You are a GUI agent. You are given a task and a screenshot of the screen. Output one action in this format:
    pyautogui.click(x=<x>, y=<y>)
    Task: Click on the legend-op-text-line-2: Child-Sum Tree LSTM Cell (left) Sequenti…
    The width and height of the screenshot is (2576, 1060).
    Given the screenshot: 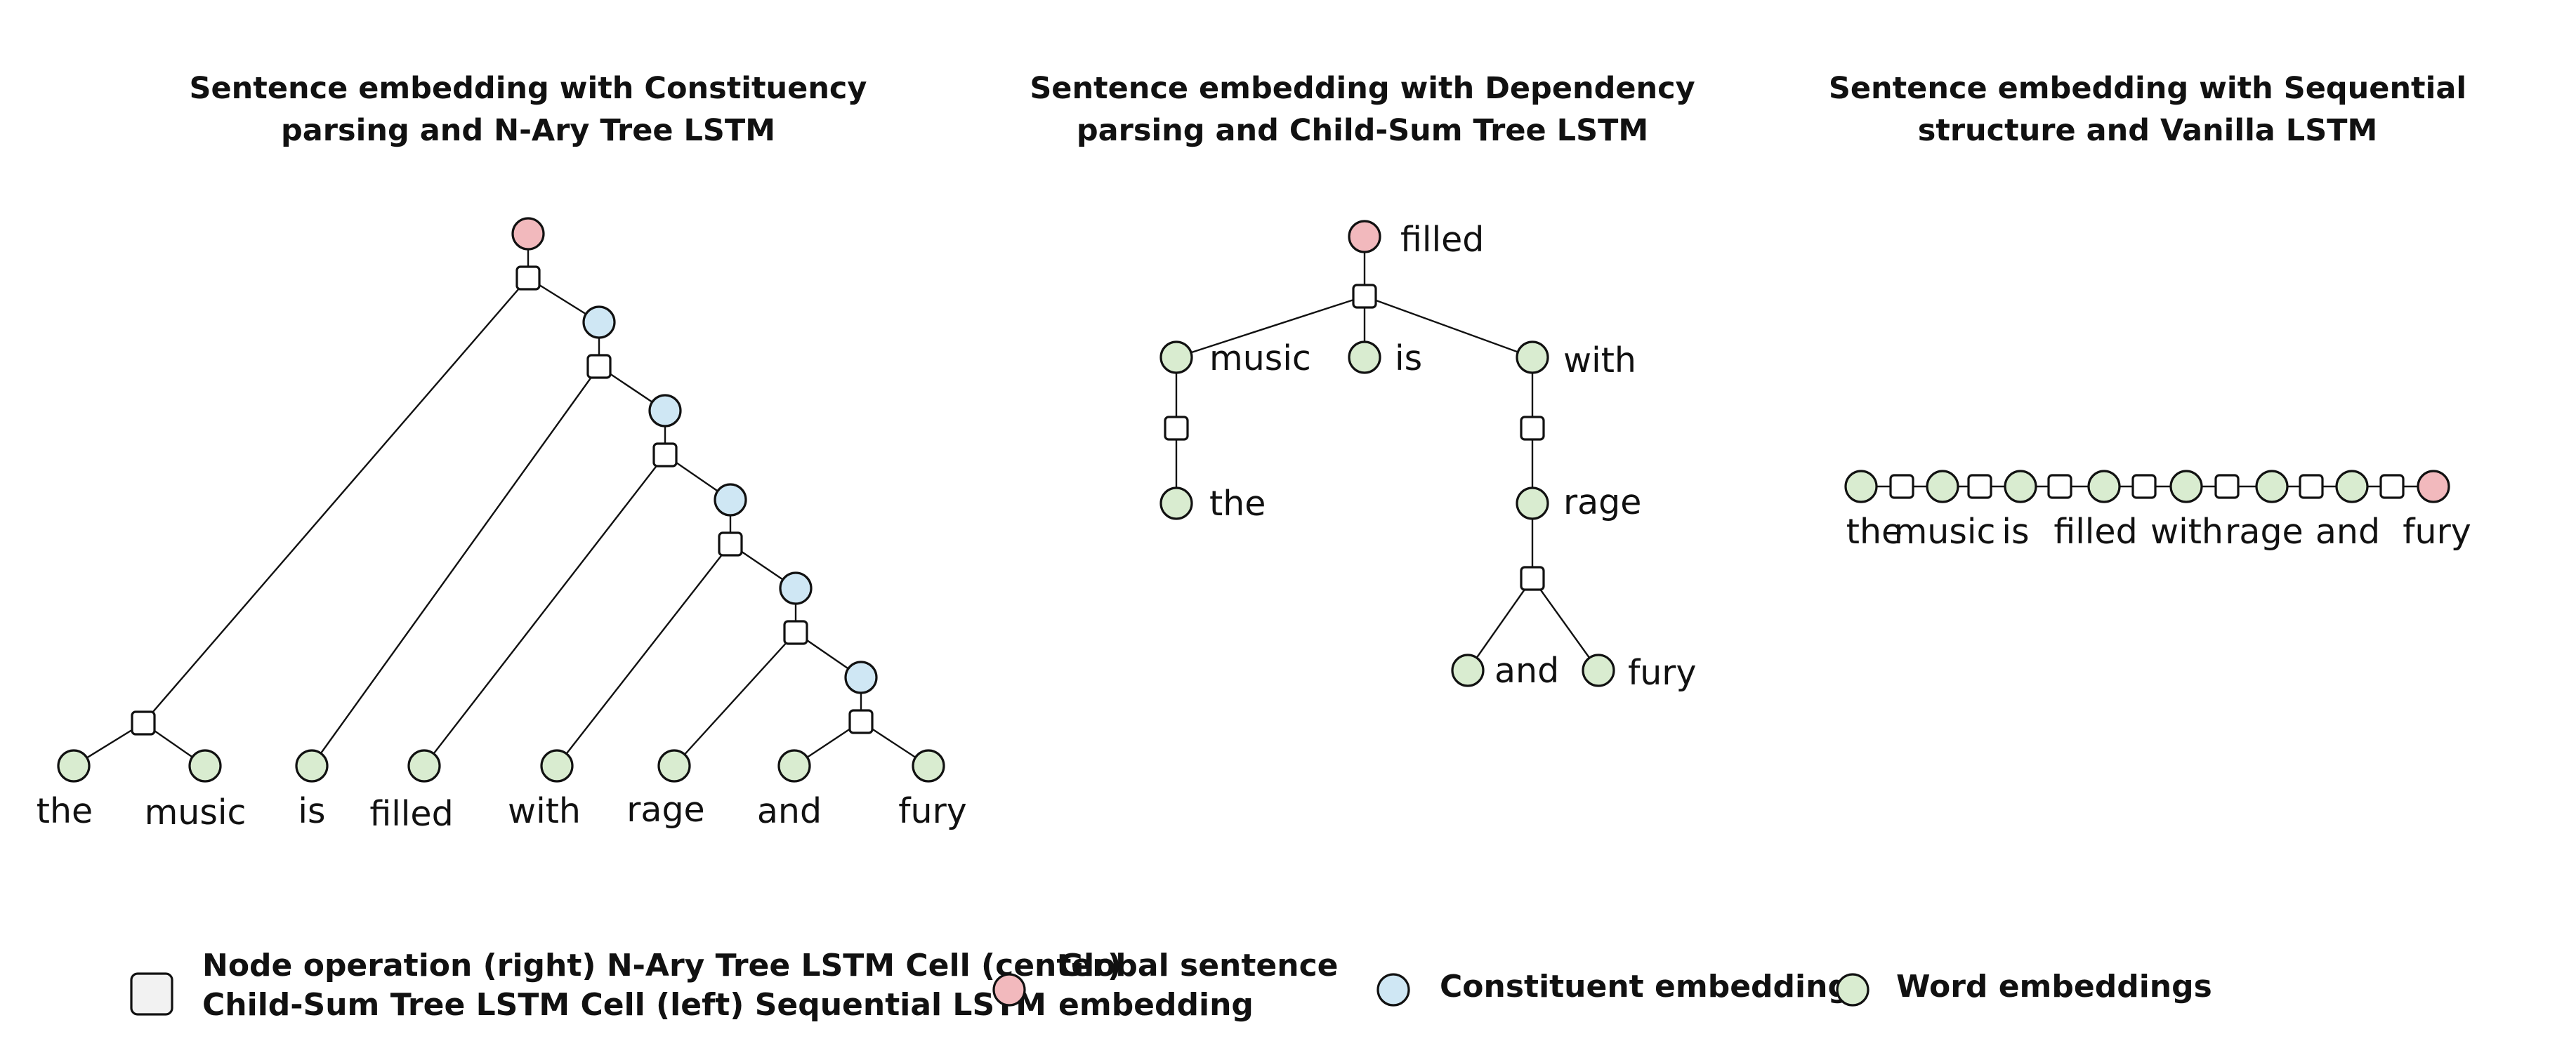 What is the action you would take?
    pyautogui.click(x=624, y=1005)
    